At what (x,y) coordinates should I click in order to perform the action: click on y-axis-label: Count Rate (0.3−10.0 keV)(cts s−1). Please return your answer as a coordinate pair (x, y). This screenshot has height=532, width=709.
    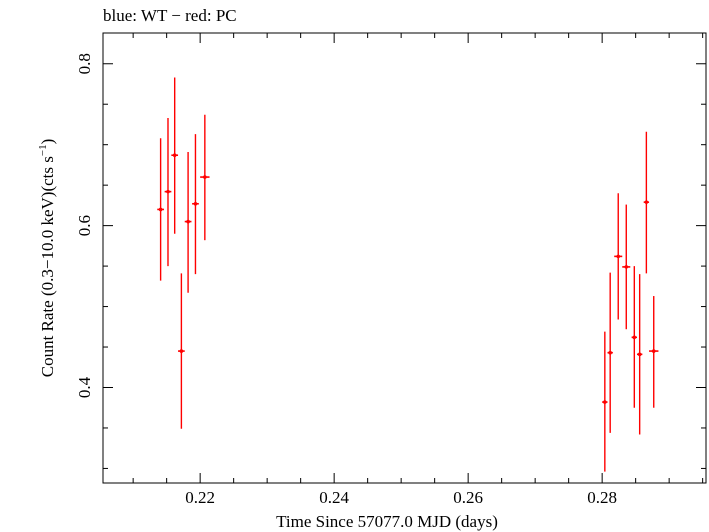
    Looking at the image, I should click on (47, 258).